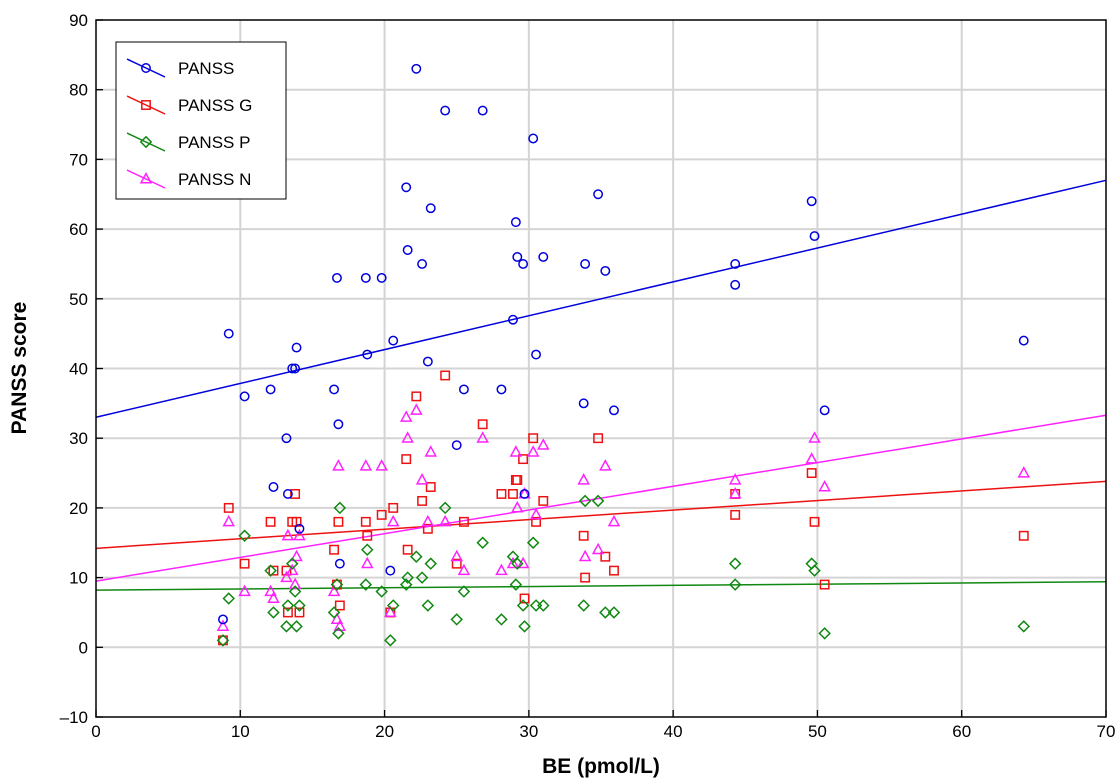 The width and height of the screenshot is (1118, 783). I want to click on y-tick-label: –10, so click(74, 717).